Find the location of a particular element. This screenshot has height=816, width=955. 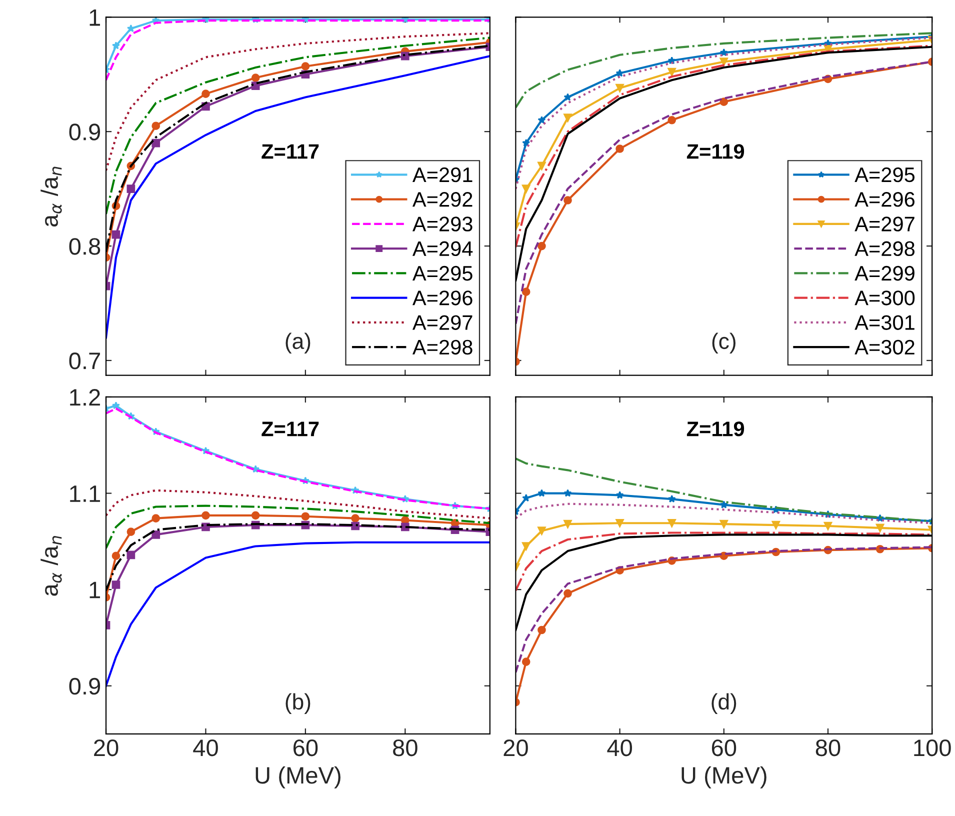

annotation: (b) is located at coordinates (298, 703).